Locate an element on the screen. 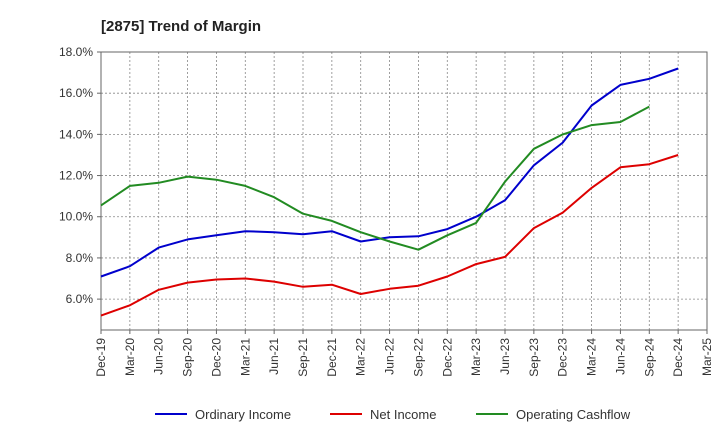  x-tick-label: Jun-22 is located at coordinates (390, 356).